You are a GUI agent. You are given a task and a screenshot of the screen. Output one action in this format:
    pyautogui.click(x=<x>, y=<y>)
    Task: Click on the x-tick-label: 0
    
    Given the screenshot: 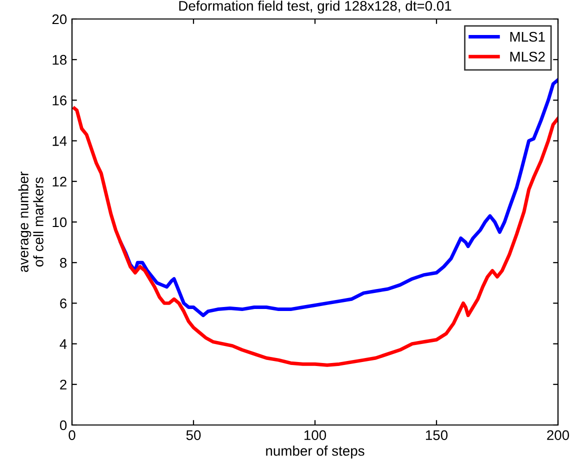 What is the action you would take?
    pyautogui.click(x=72, y=435)
    